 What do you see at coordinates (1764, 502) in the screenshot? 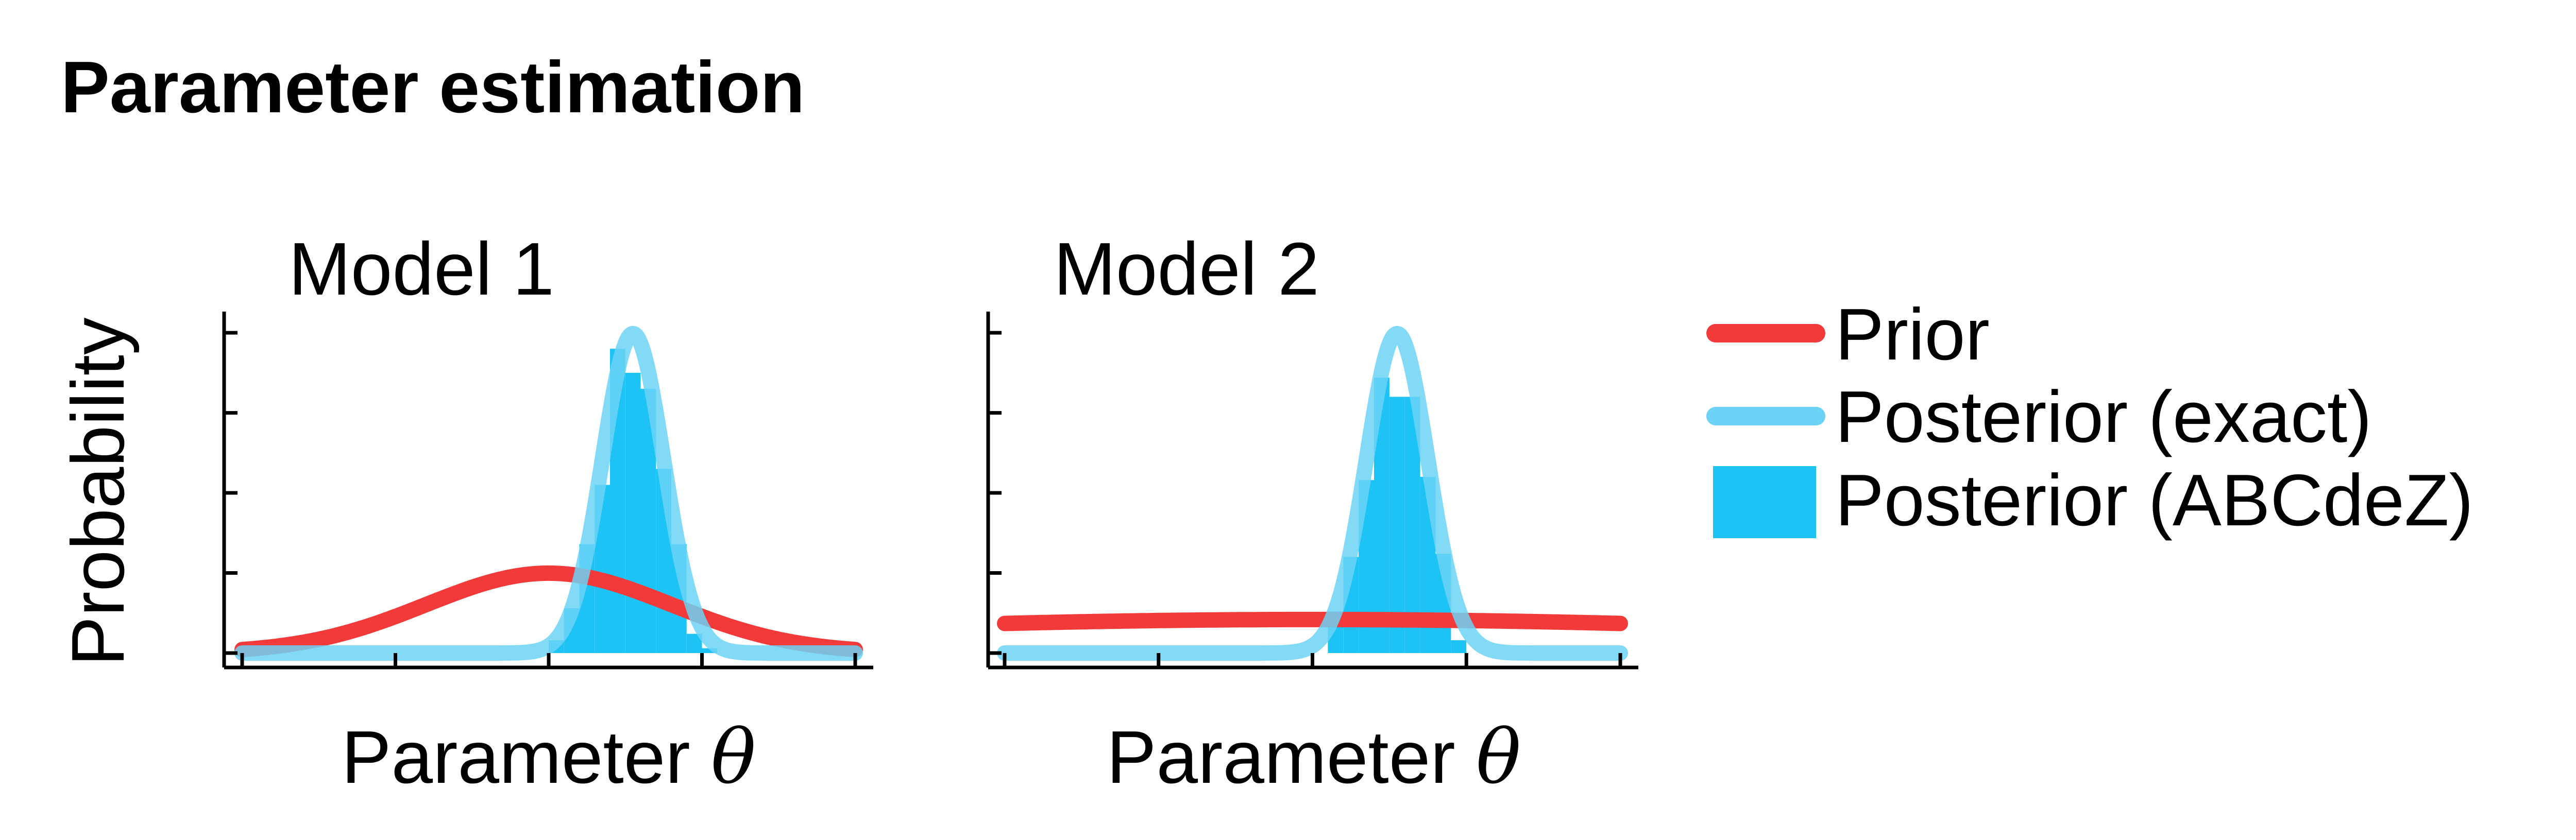
I see `legend-swatch-posterior-abcdez` at bounding box center [1764, 502].